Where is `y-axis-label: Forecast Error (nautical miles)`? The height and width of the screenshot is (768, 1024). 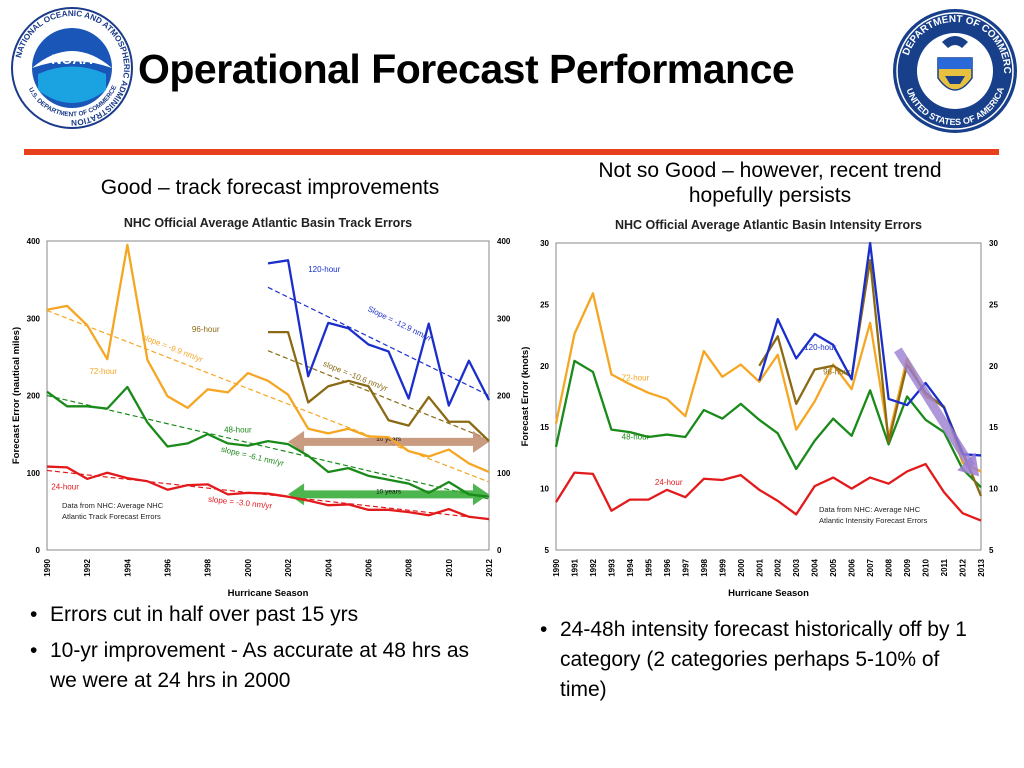
y-axis-label: Forecast Error (nautical miles) is located at coordinates (16, 395).